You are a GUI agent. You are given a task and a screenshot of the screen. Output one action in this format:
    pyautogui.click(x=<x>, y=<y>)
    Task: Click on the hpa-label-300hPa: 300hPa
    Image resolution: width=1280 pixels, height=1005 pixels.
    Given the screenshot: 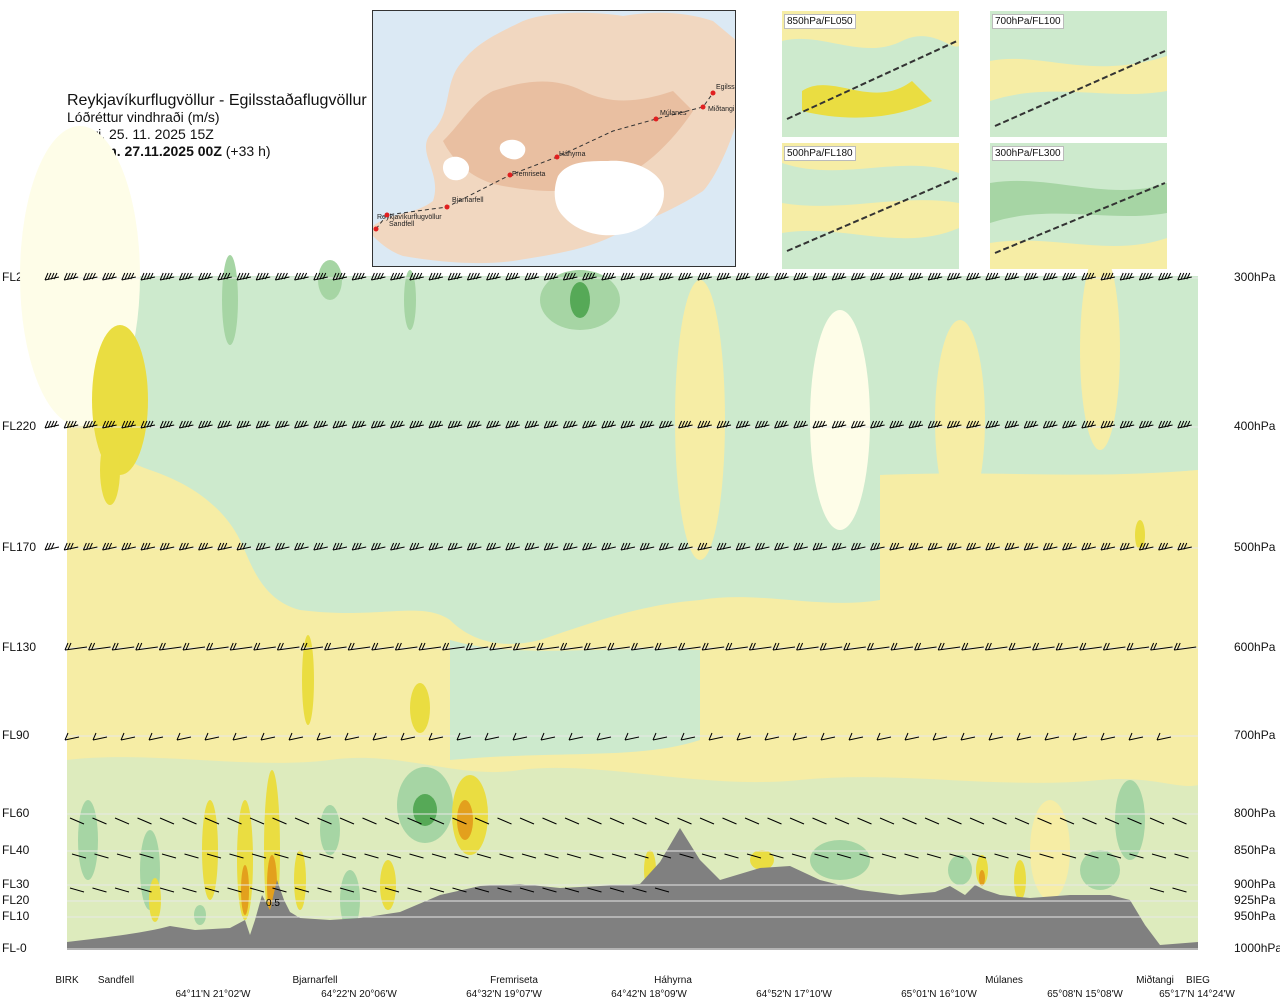 What is the action you would take?
    pyautogui.click(x=1255, y=277)
    